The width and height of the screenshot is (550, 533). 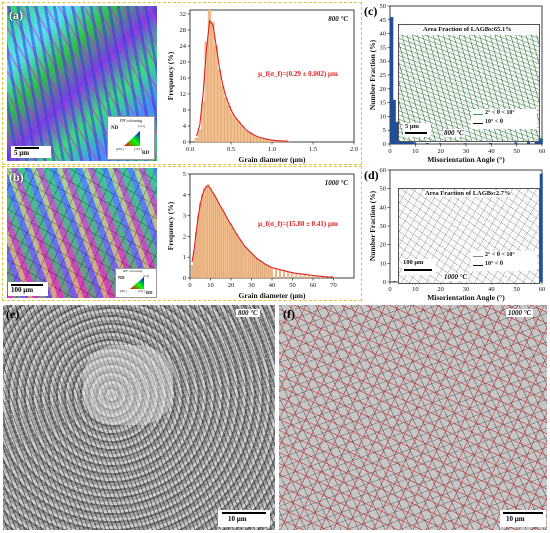 I want to click on y-tick-label: 4, so click(x=185, y=195).